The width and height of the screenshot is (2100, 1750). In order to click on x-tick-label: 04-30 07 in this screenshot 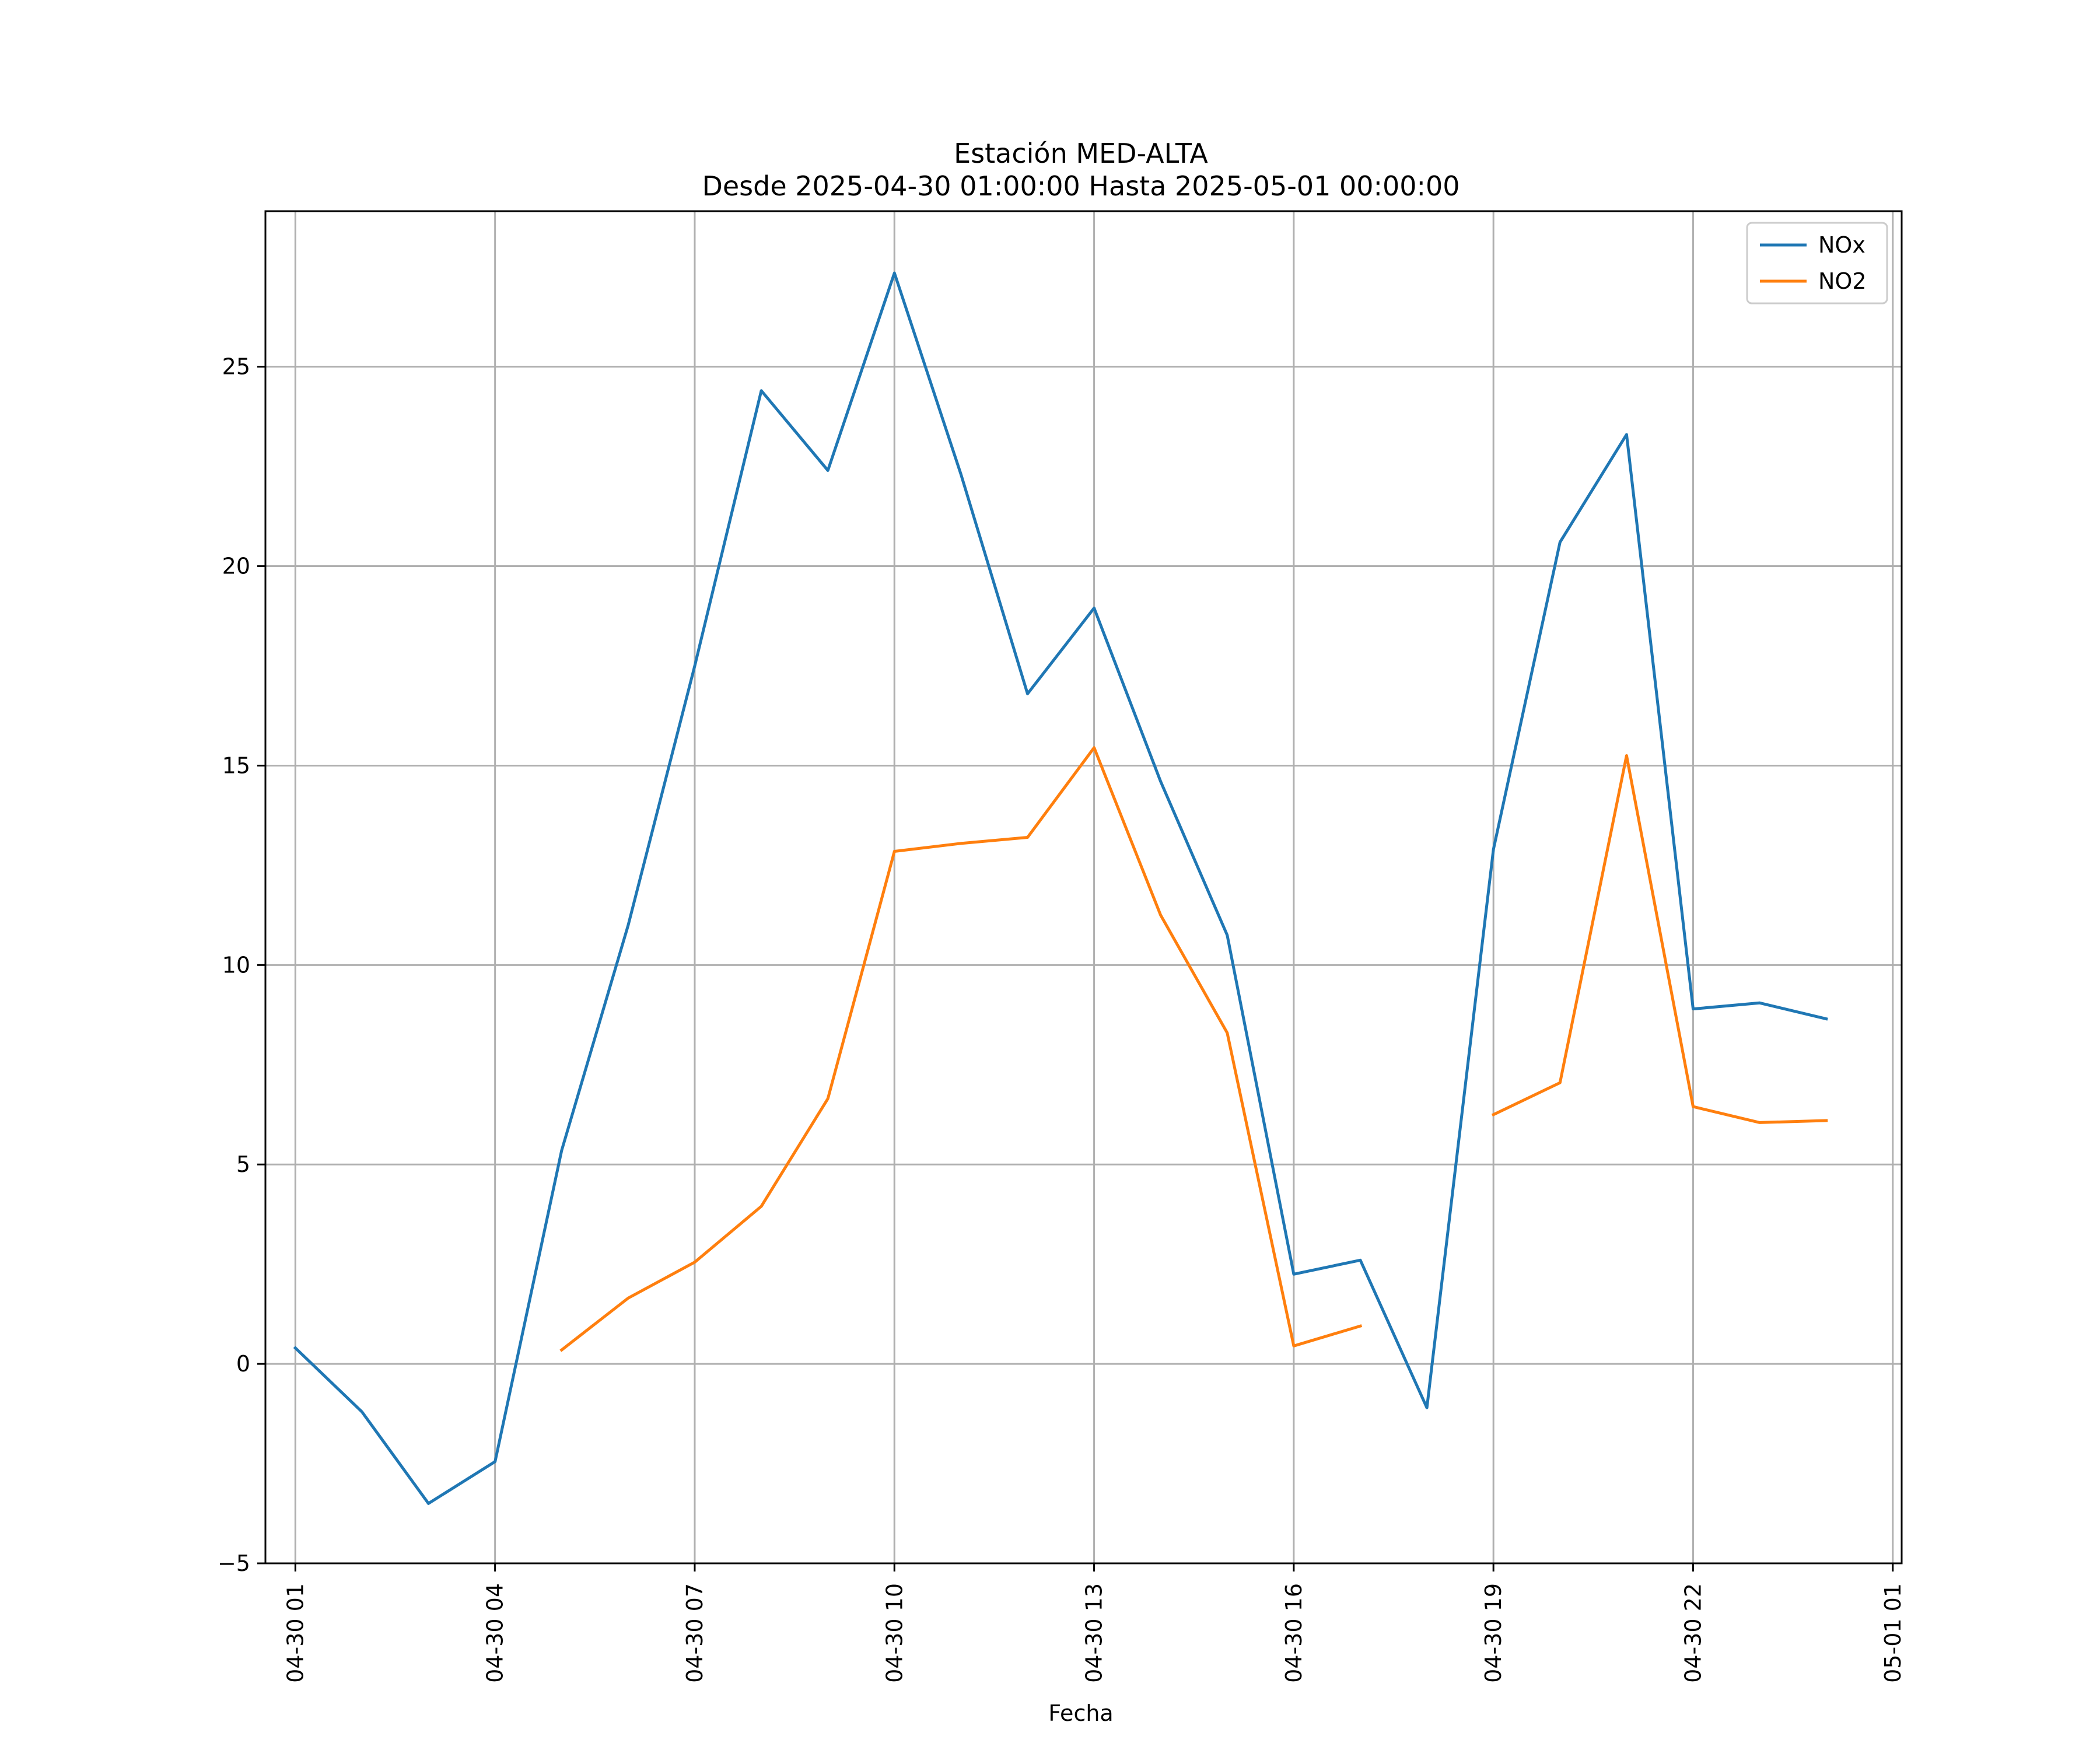, I will do `click(695, 1633)`.